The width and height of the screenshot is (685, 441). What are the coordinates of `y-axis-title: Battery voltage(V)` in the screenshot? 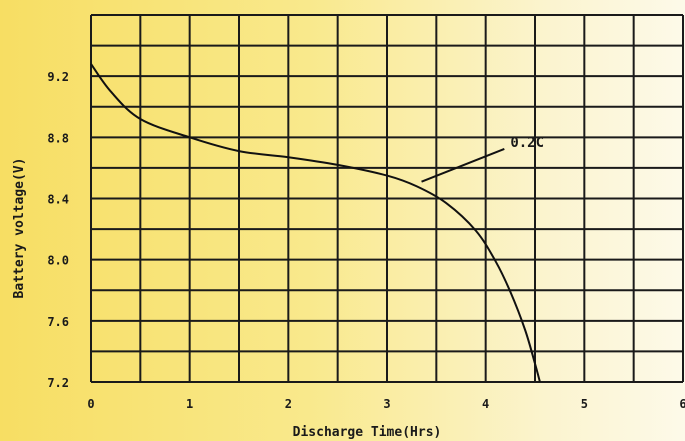 It's located at (19, 228).